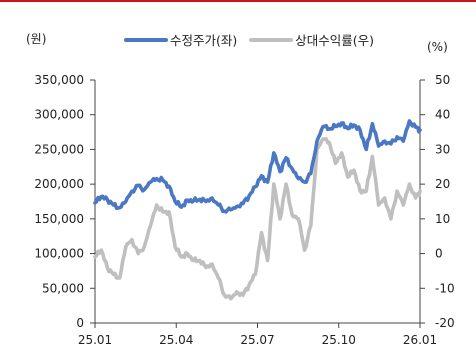  What do you see at coordinates (146, 39) in the screenshot?
I see `legend-swatch-price` at bounding box center [146, 39].